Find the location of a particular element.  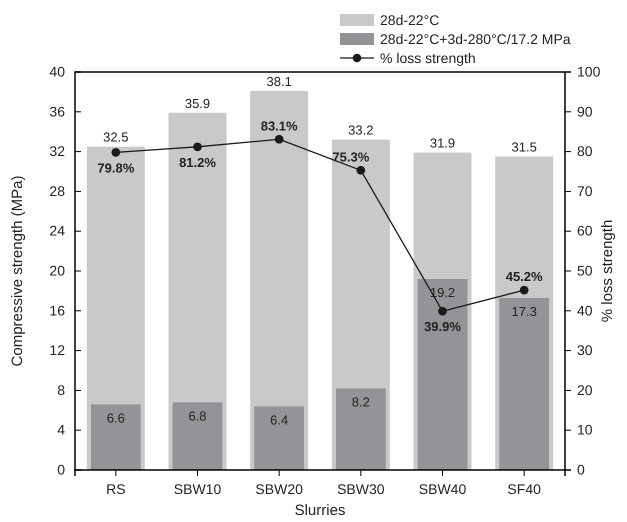

y2-tick-label: 90 is located at coordinates (585, 111).